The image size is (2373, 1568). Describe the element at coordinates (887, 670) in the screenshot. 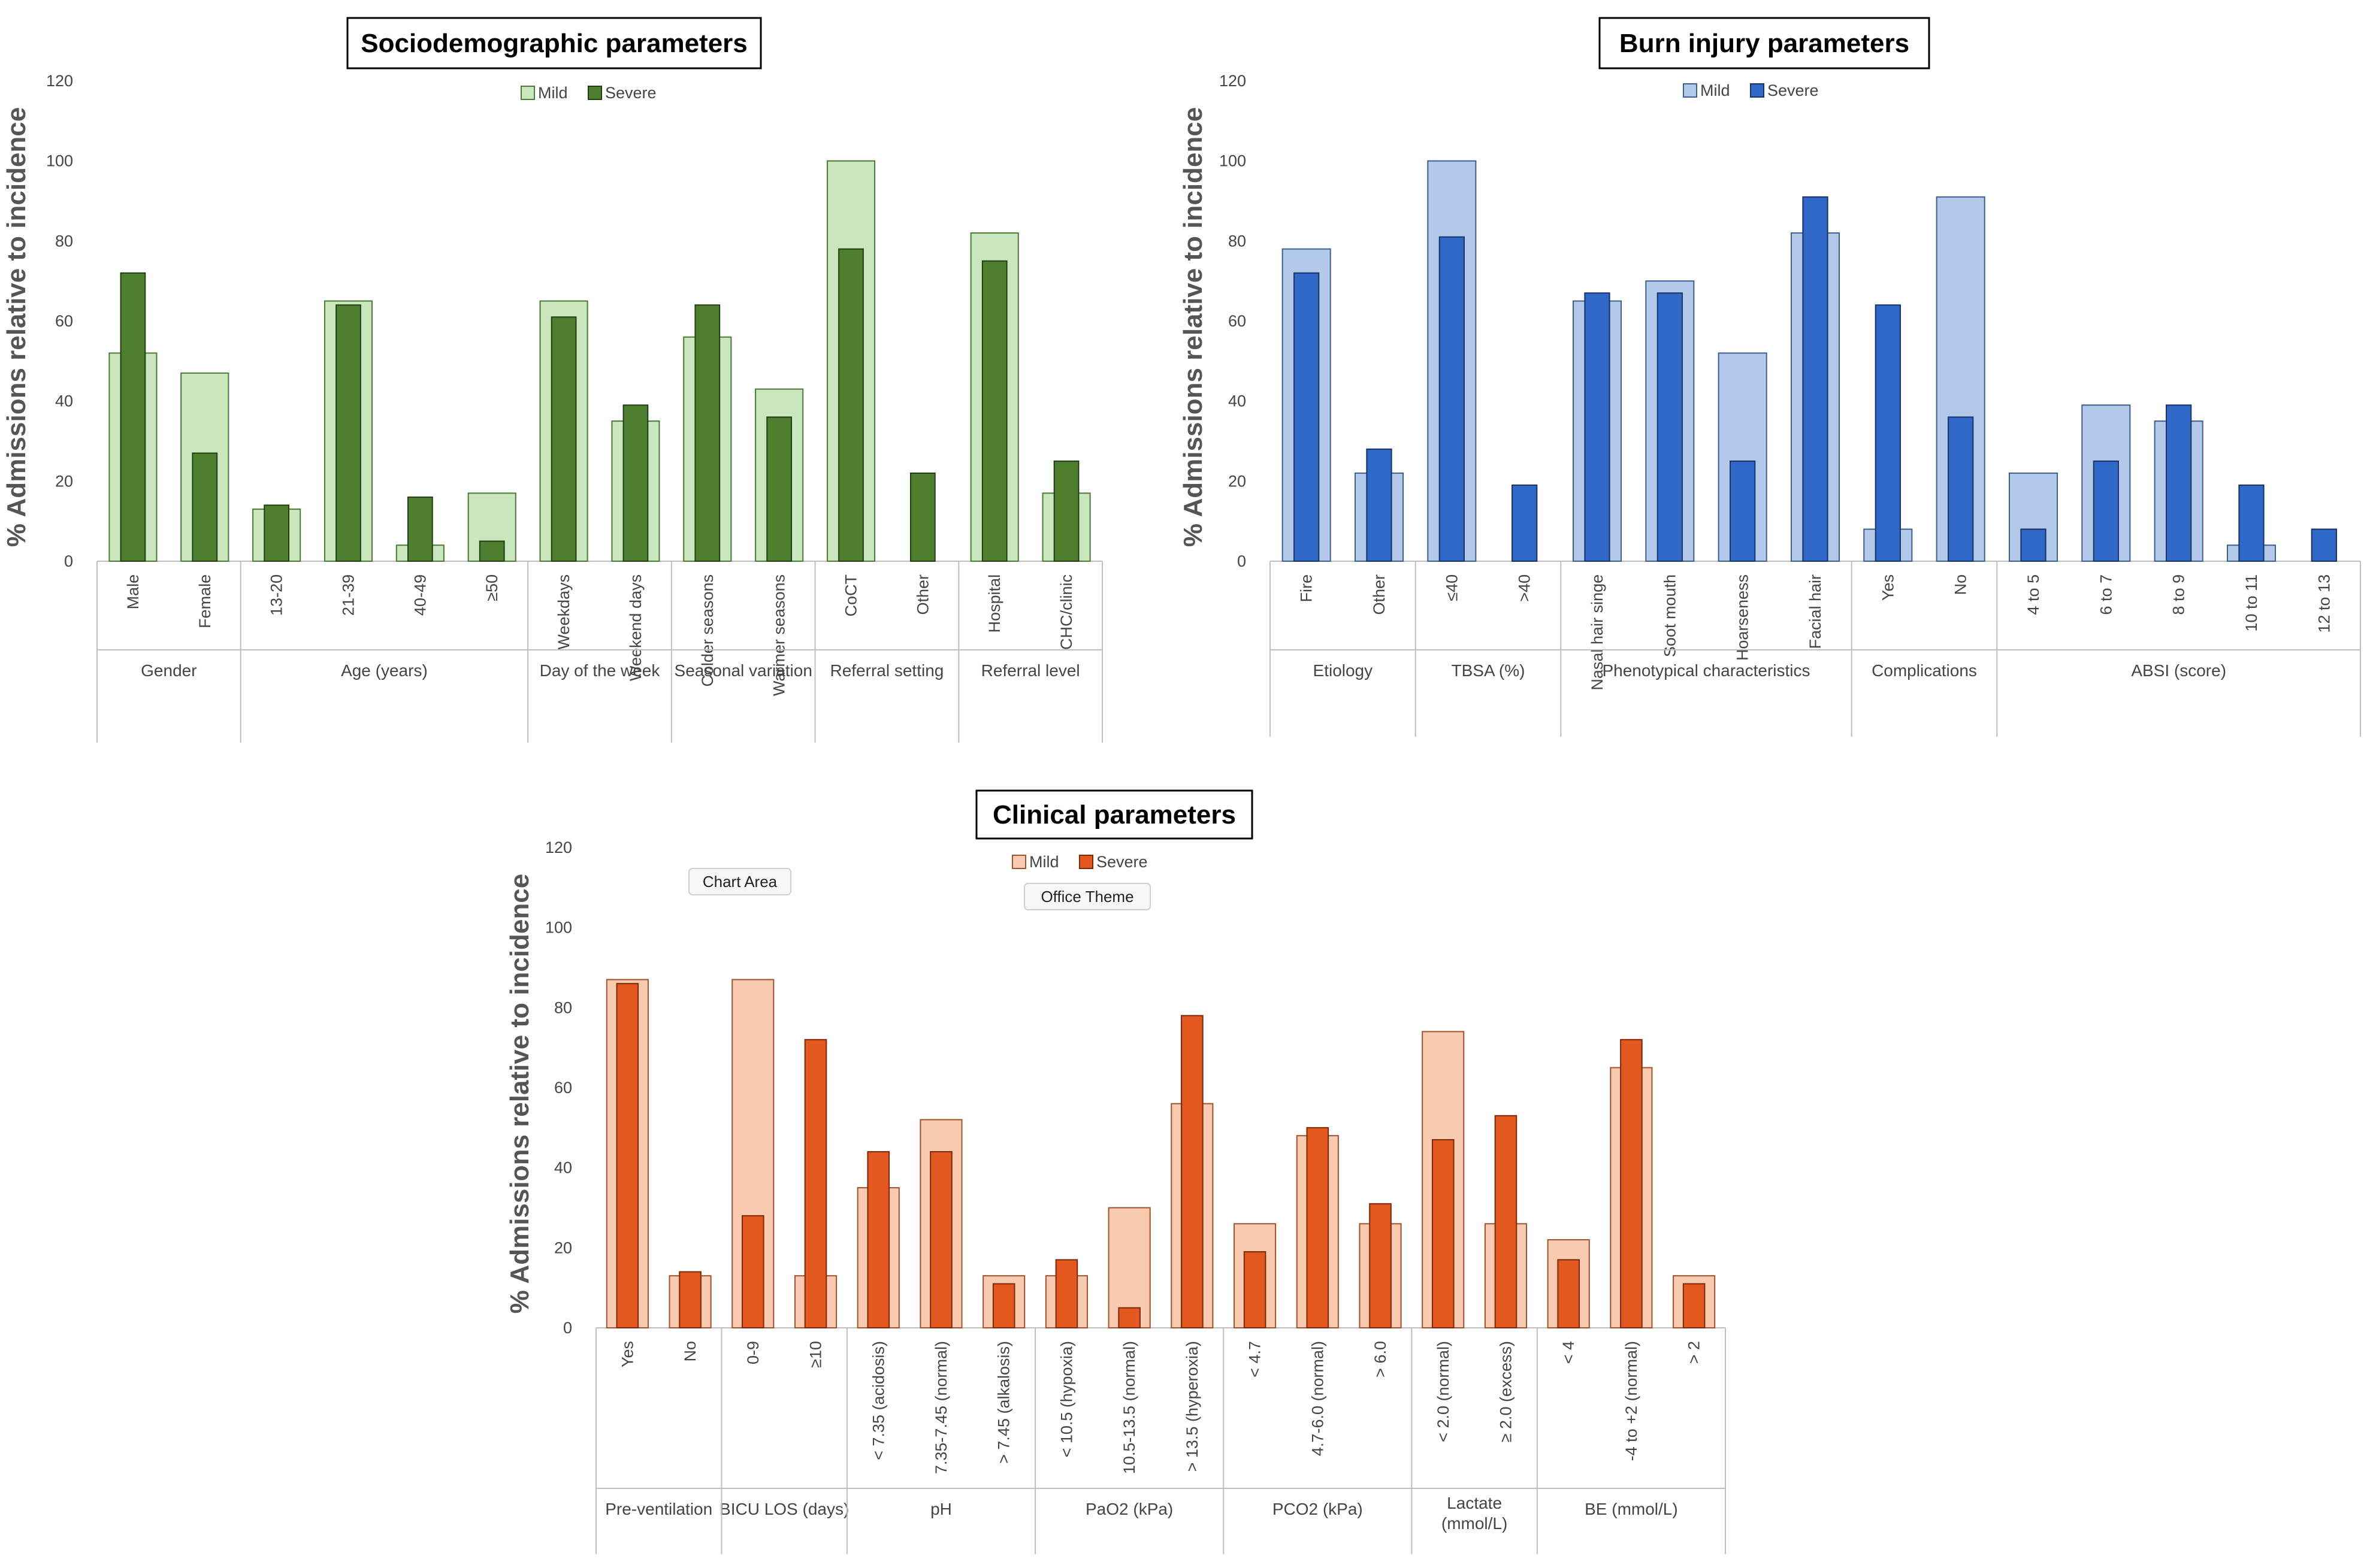

I see `x-group-label: Referral setting` at that location.